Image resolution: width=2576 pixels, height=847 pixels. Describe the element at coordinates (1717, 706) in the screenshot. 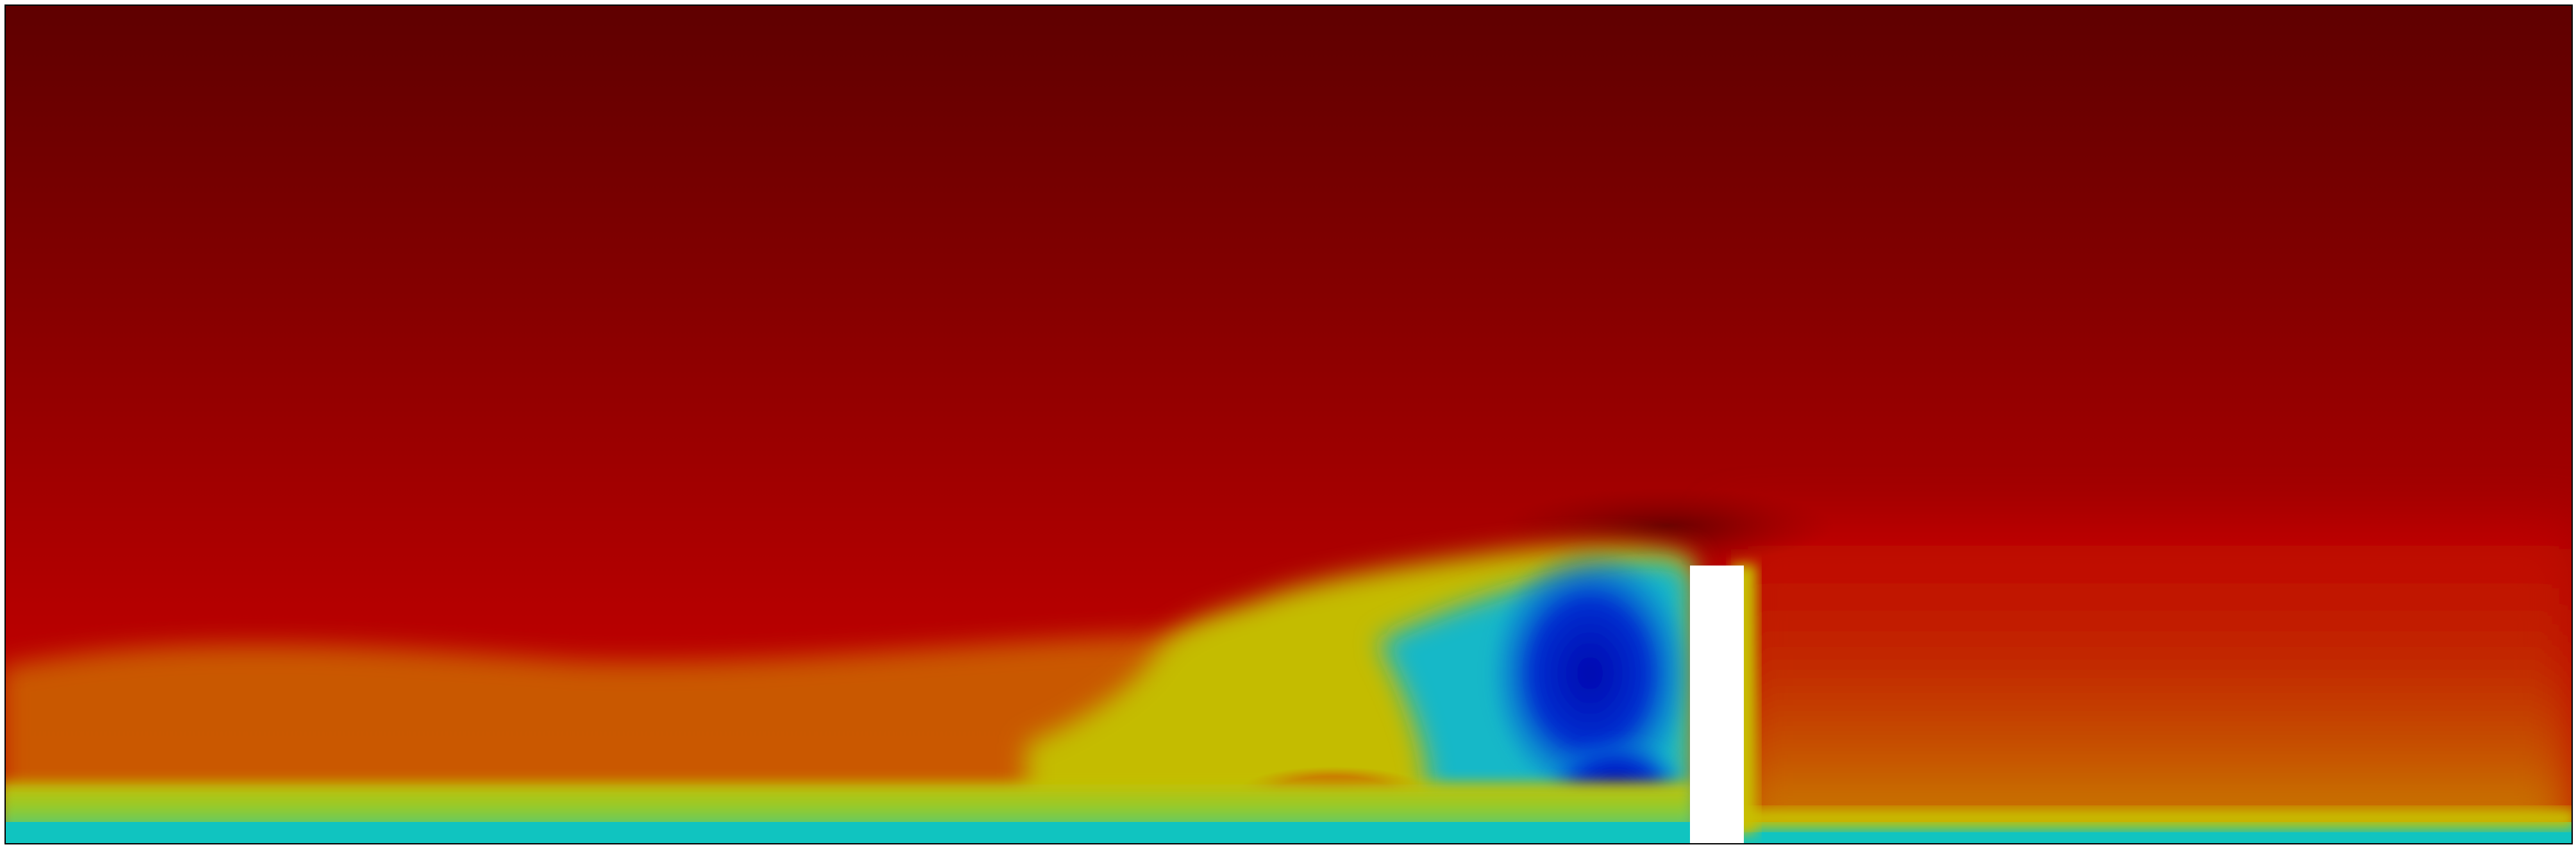

I see `obstacle-block` at that location.